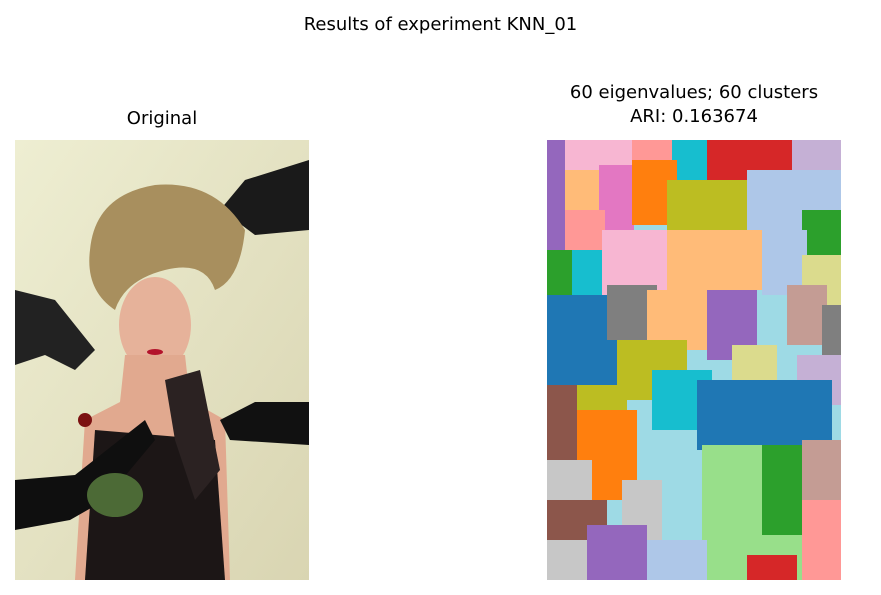 Image resolution: width=881 pixels, height=595 pixels. What do you see at coordinates (694, 92) in the screenshot?
I see `segmentation-title-line1: 60 eigenvalues; 60 clusters` at bounding box center [694, 92].